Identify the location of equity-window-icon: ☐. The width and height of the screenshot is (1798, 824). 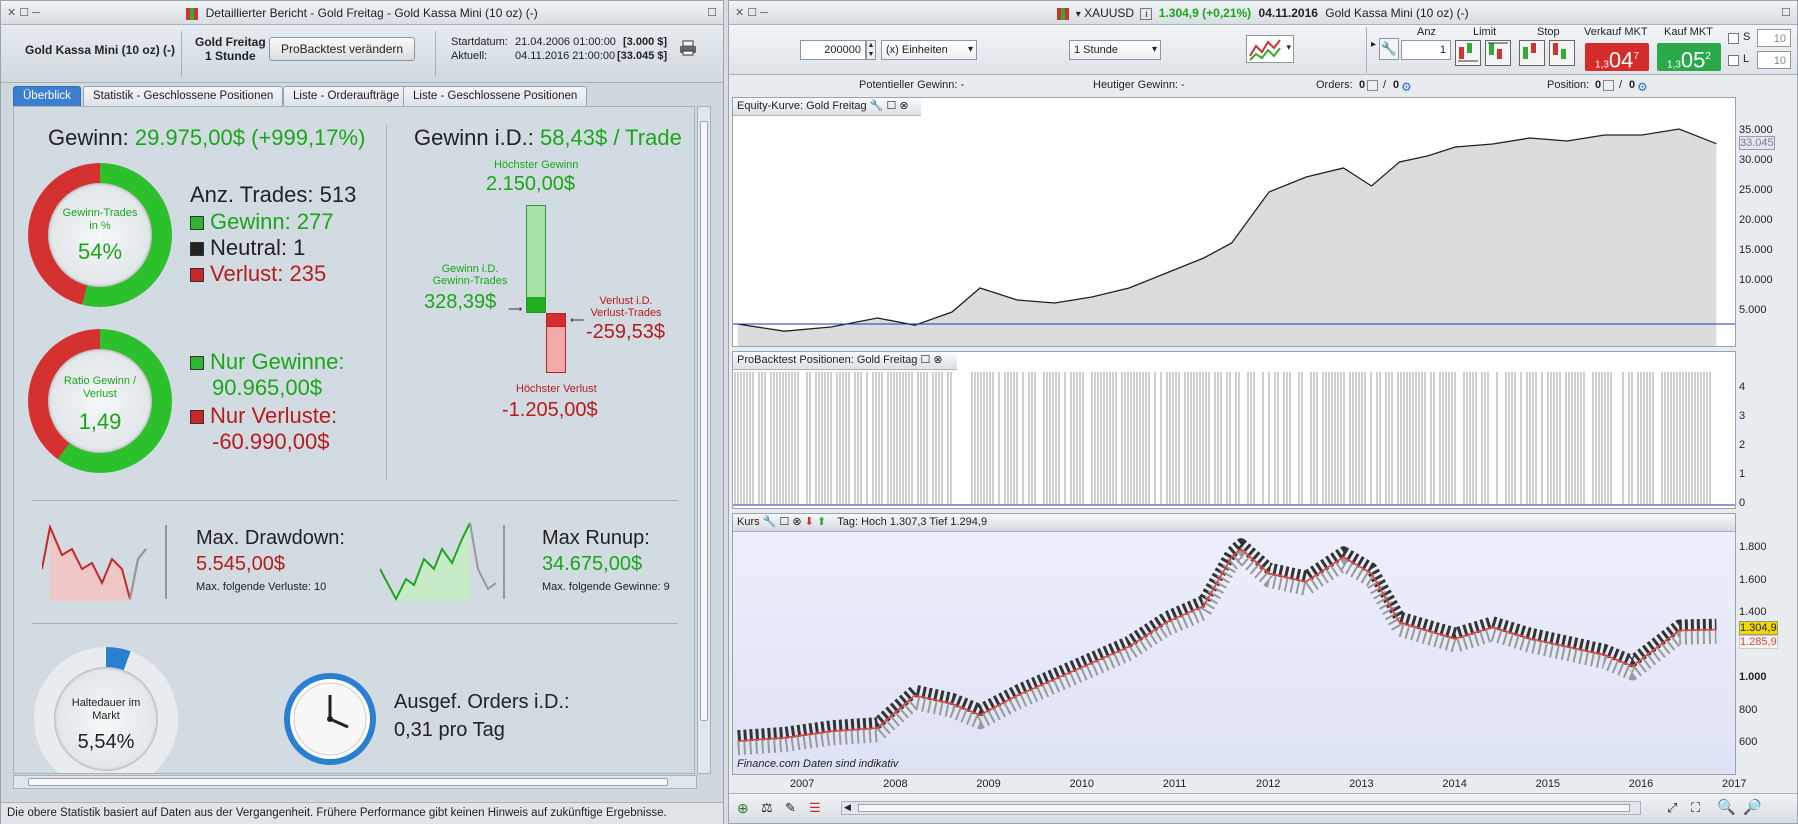
(891, 106).